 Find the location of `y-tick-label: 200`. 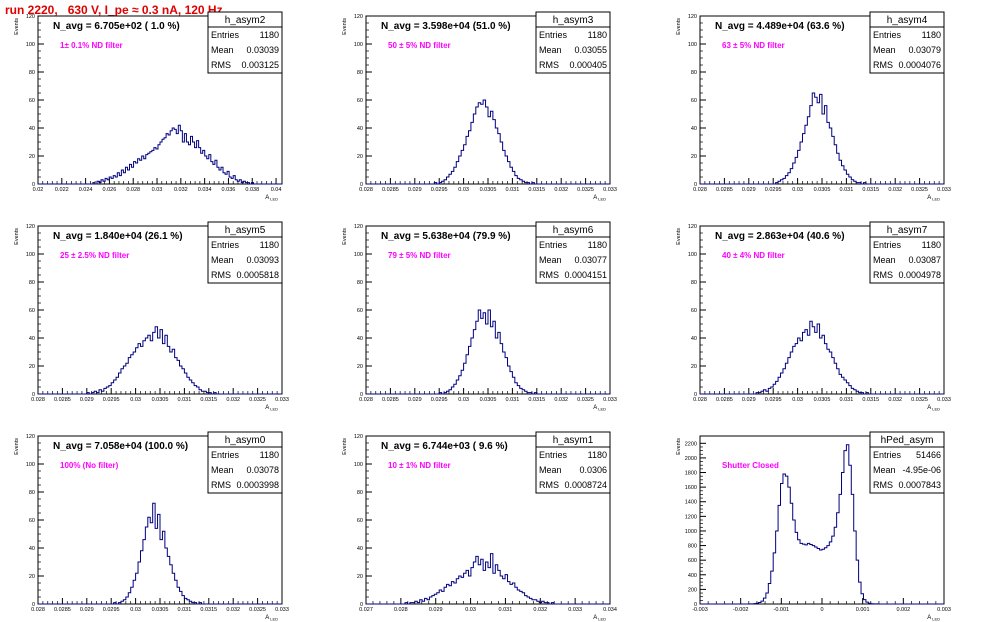

y-tick-label: 200 is located at coordinates (692, 590).